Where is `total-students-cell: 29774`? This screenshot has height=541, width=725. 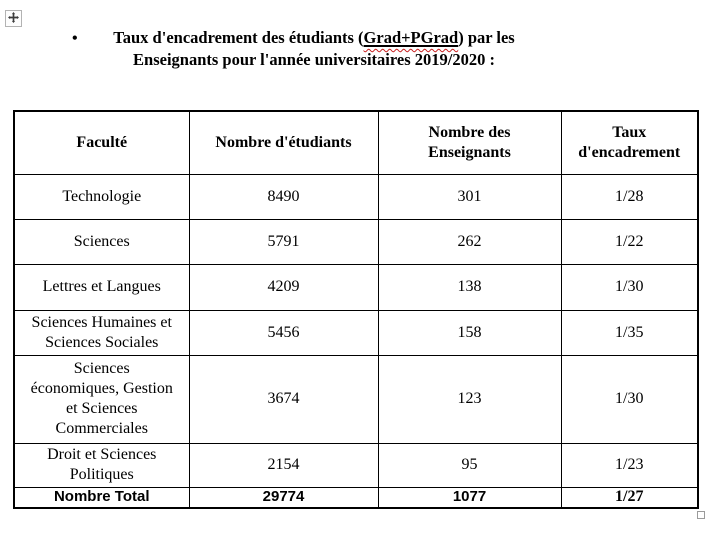 total-students-cell: 29774 is located at coordinates (283, 497).